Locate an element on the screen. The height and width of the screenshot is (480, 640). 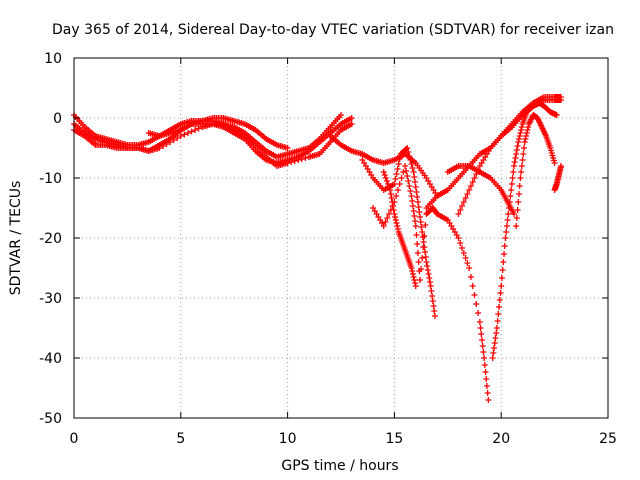
x-tick-label: 10 is located at coordinates (288, 439).